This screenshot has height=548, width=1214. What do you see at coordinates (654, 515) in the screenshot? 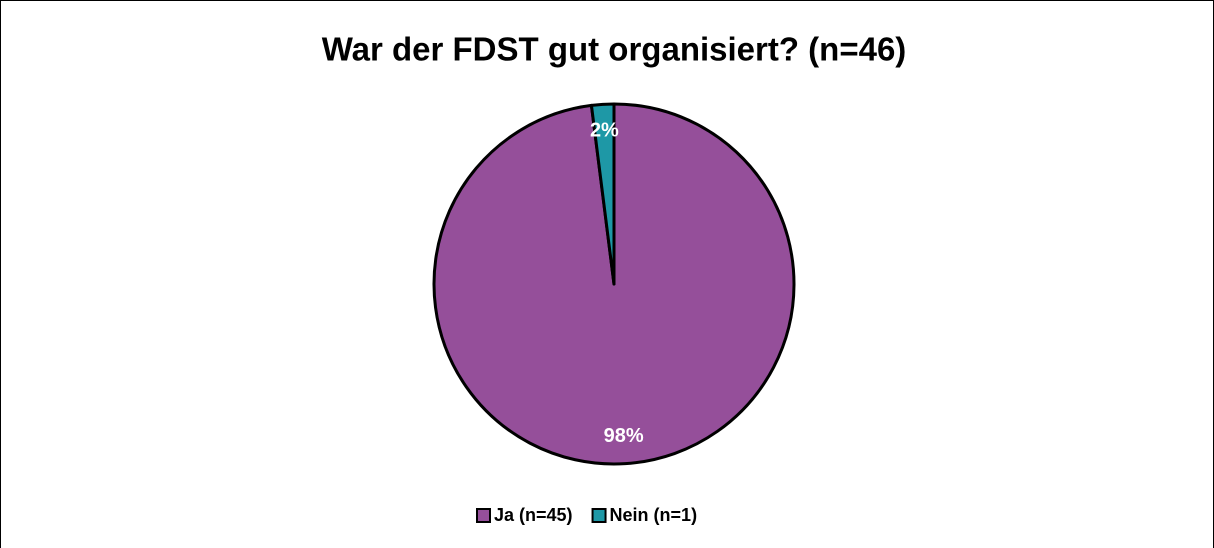
I see `legend-label: Nein (n=1)` at bounding box center [654, 515].